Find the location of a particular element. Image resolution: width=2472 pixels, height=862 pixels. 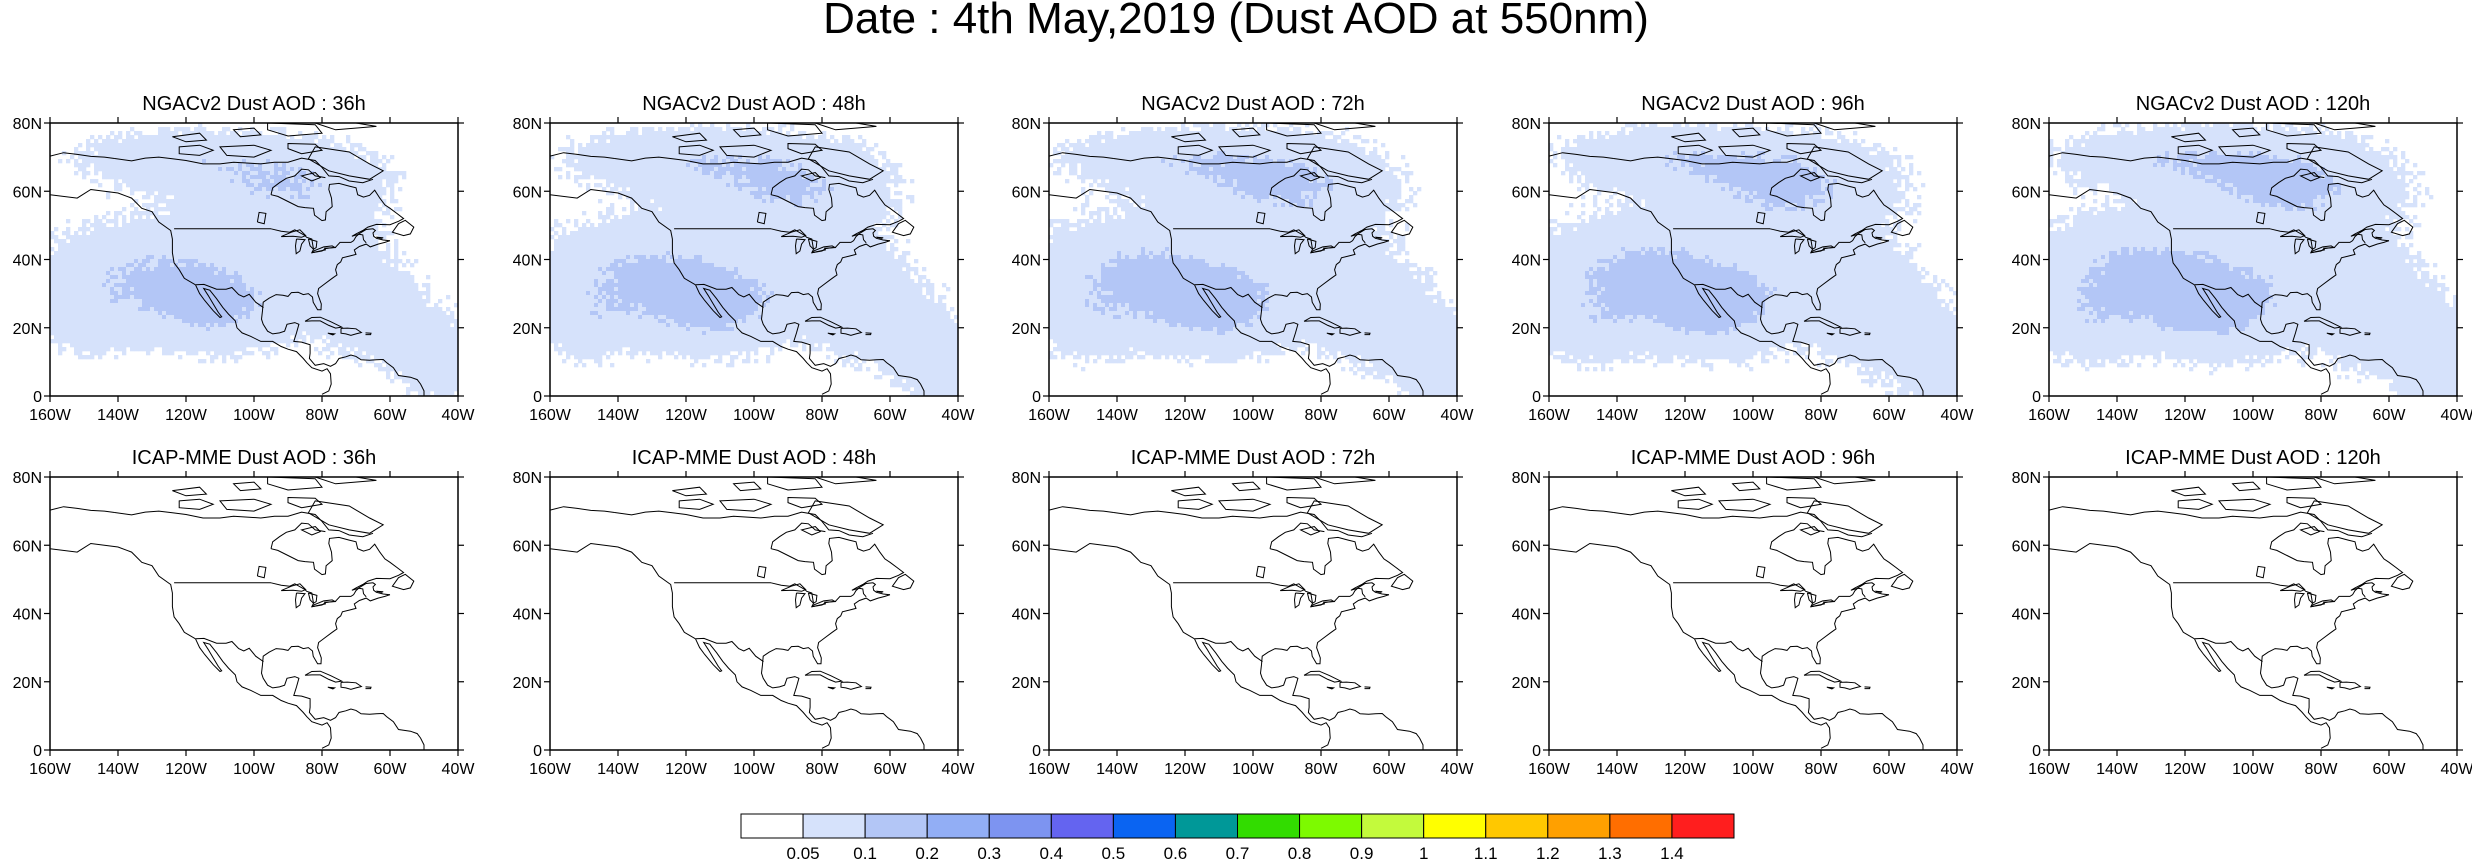

colorbar-tick-label: 1.1 is located at coordinates (1486, 853).